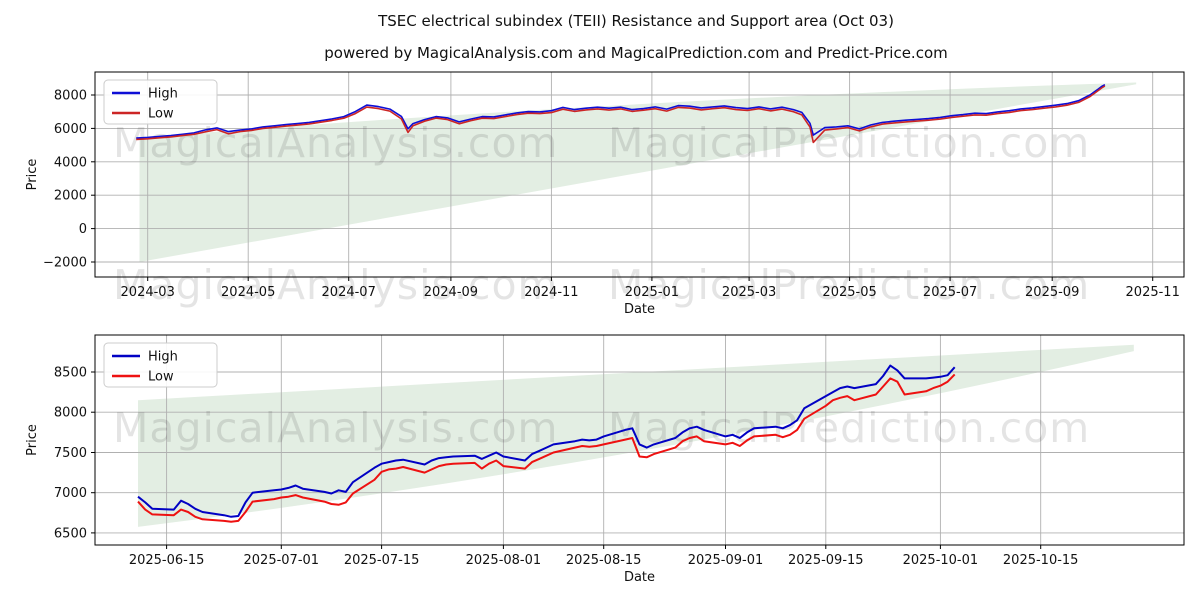 This screenshot has height=600, width=1200. Describe the element at coordinates (70, 453) in the screenshot. I see `y-tick-label: 7500` at that location.